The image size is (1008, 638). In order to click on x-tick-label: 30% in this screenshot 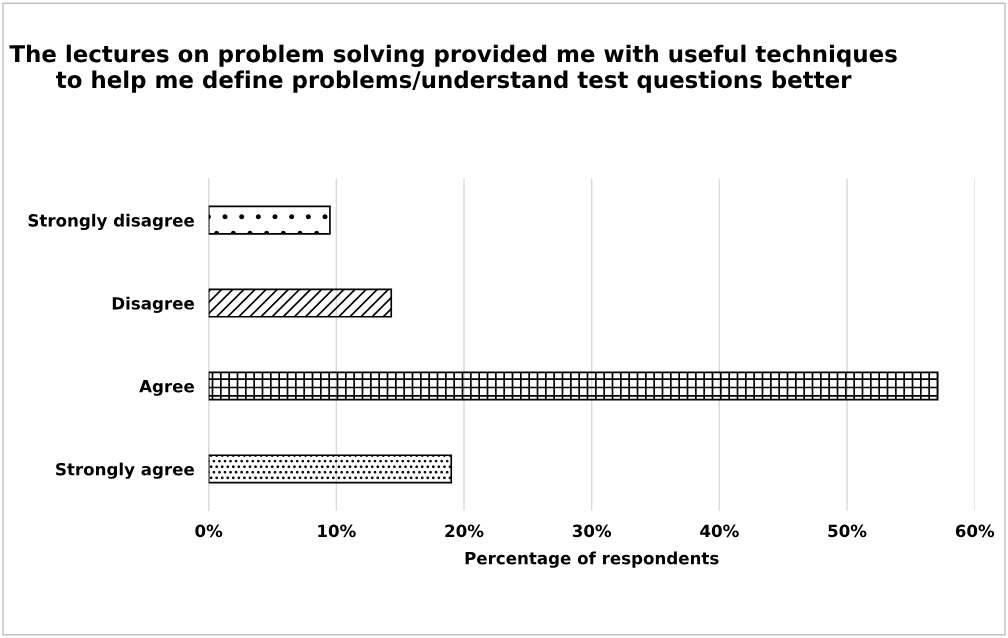, I will do `click(592, 531)`.